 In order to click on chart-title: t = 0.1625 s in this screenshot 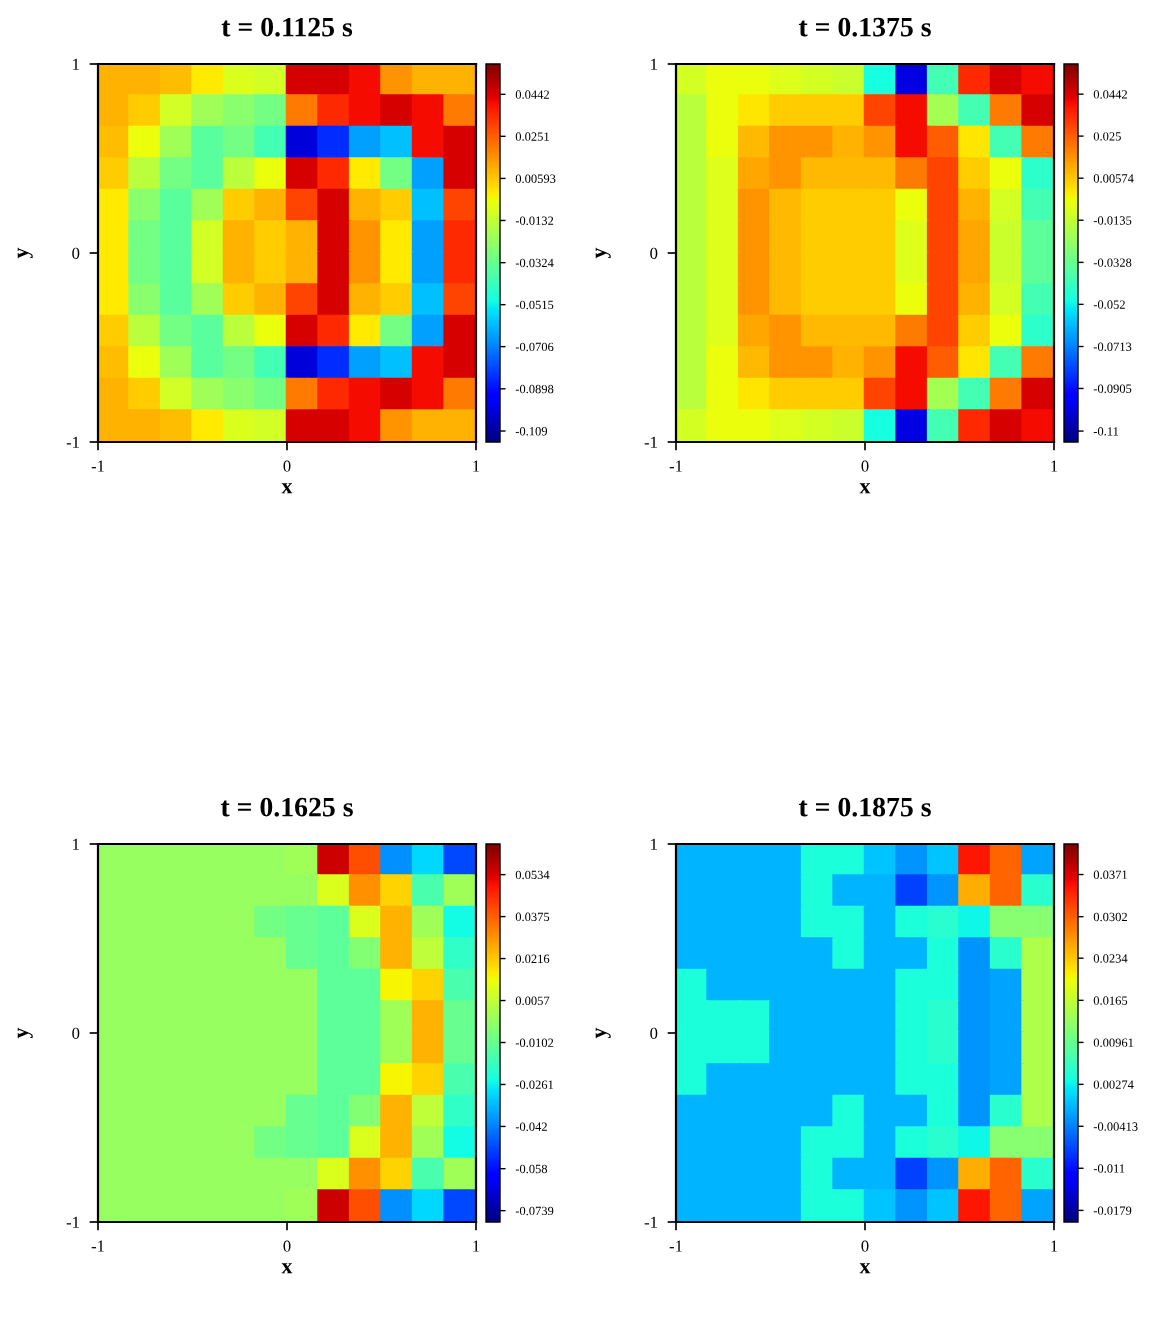, I will do `click(286, 807)`.